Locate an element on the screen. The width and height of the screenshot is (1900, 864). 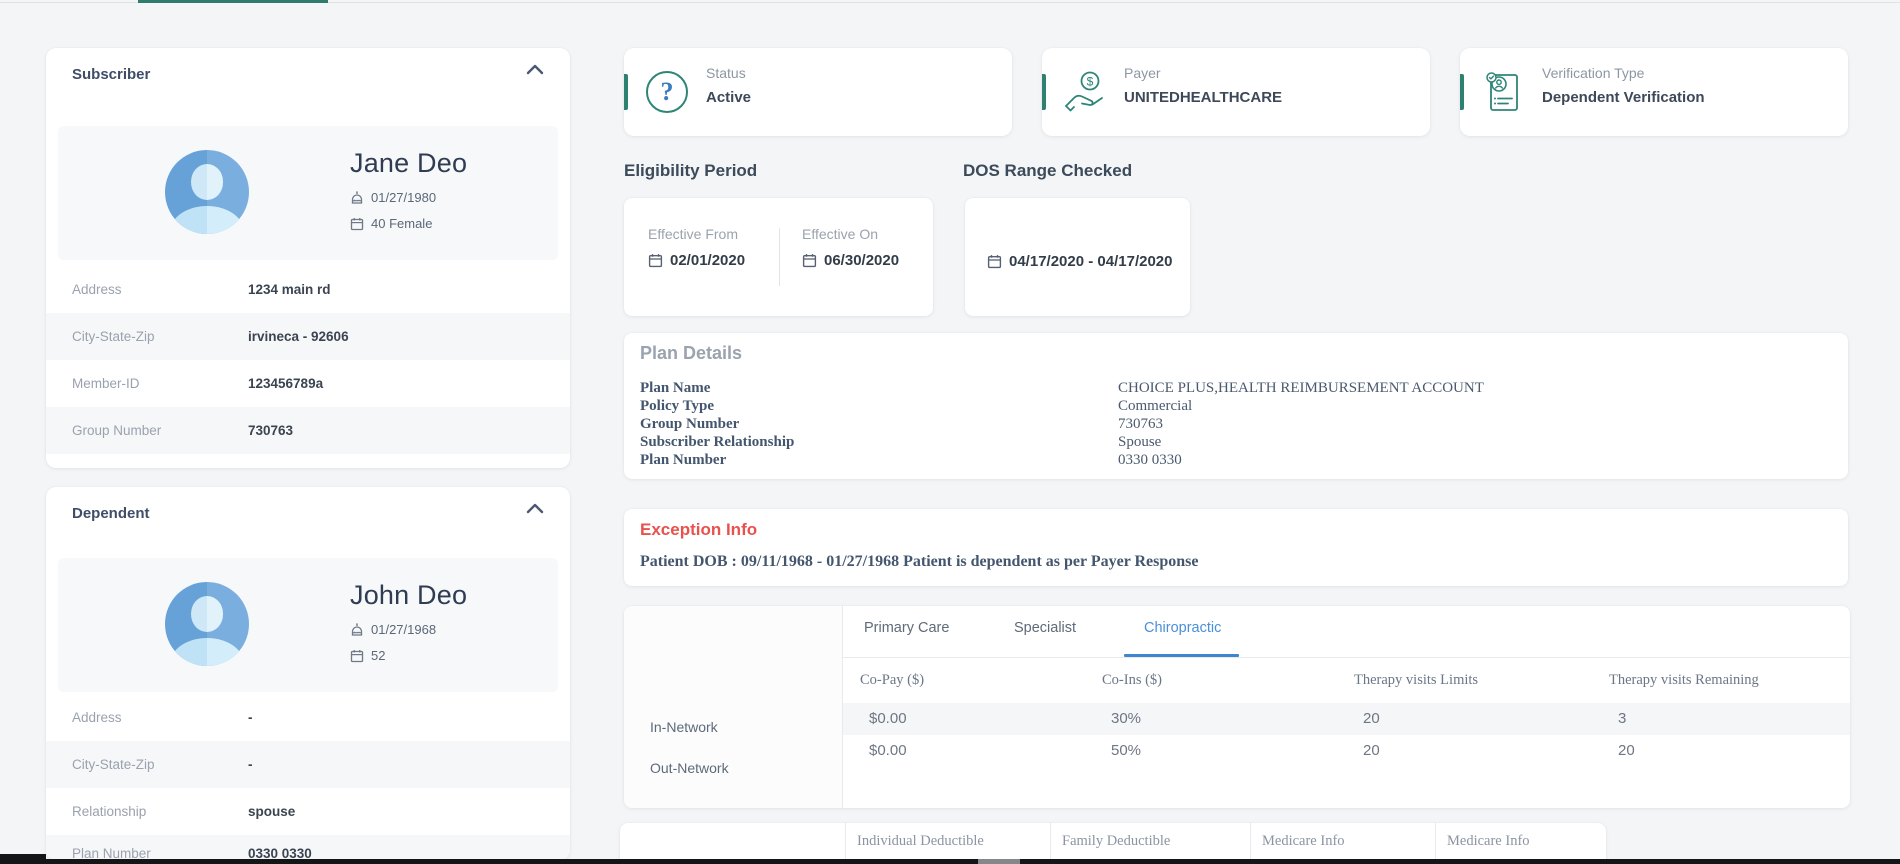
table-cell: 30% is located at coordinates (1126, 718).